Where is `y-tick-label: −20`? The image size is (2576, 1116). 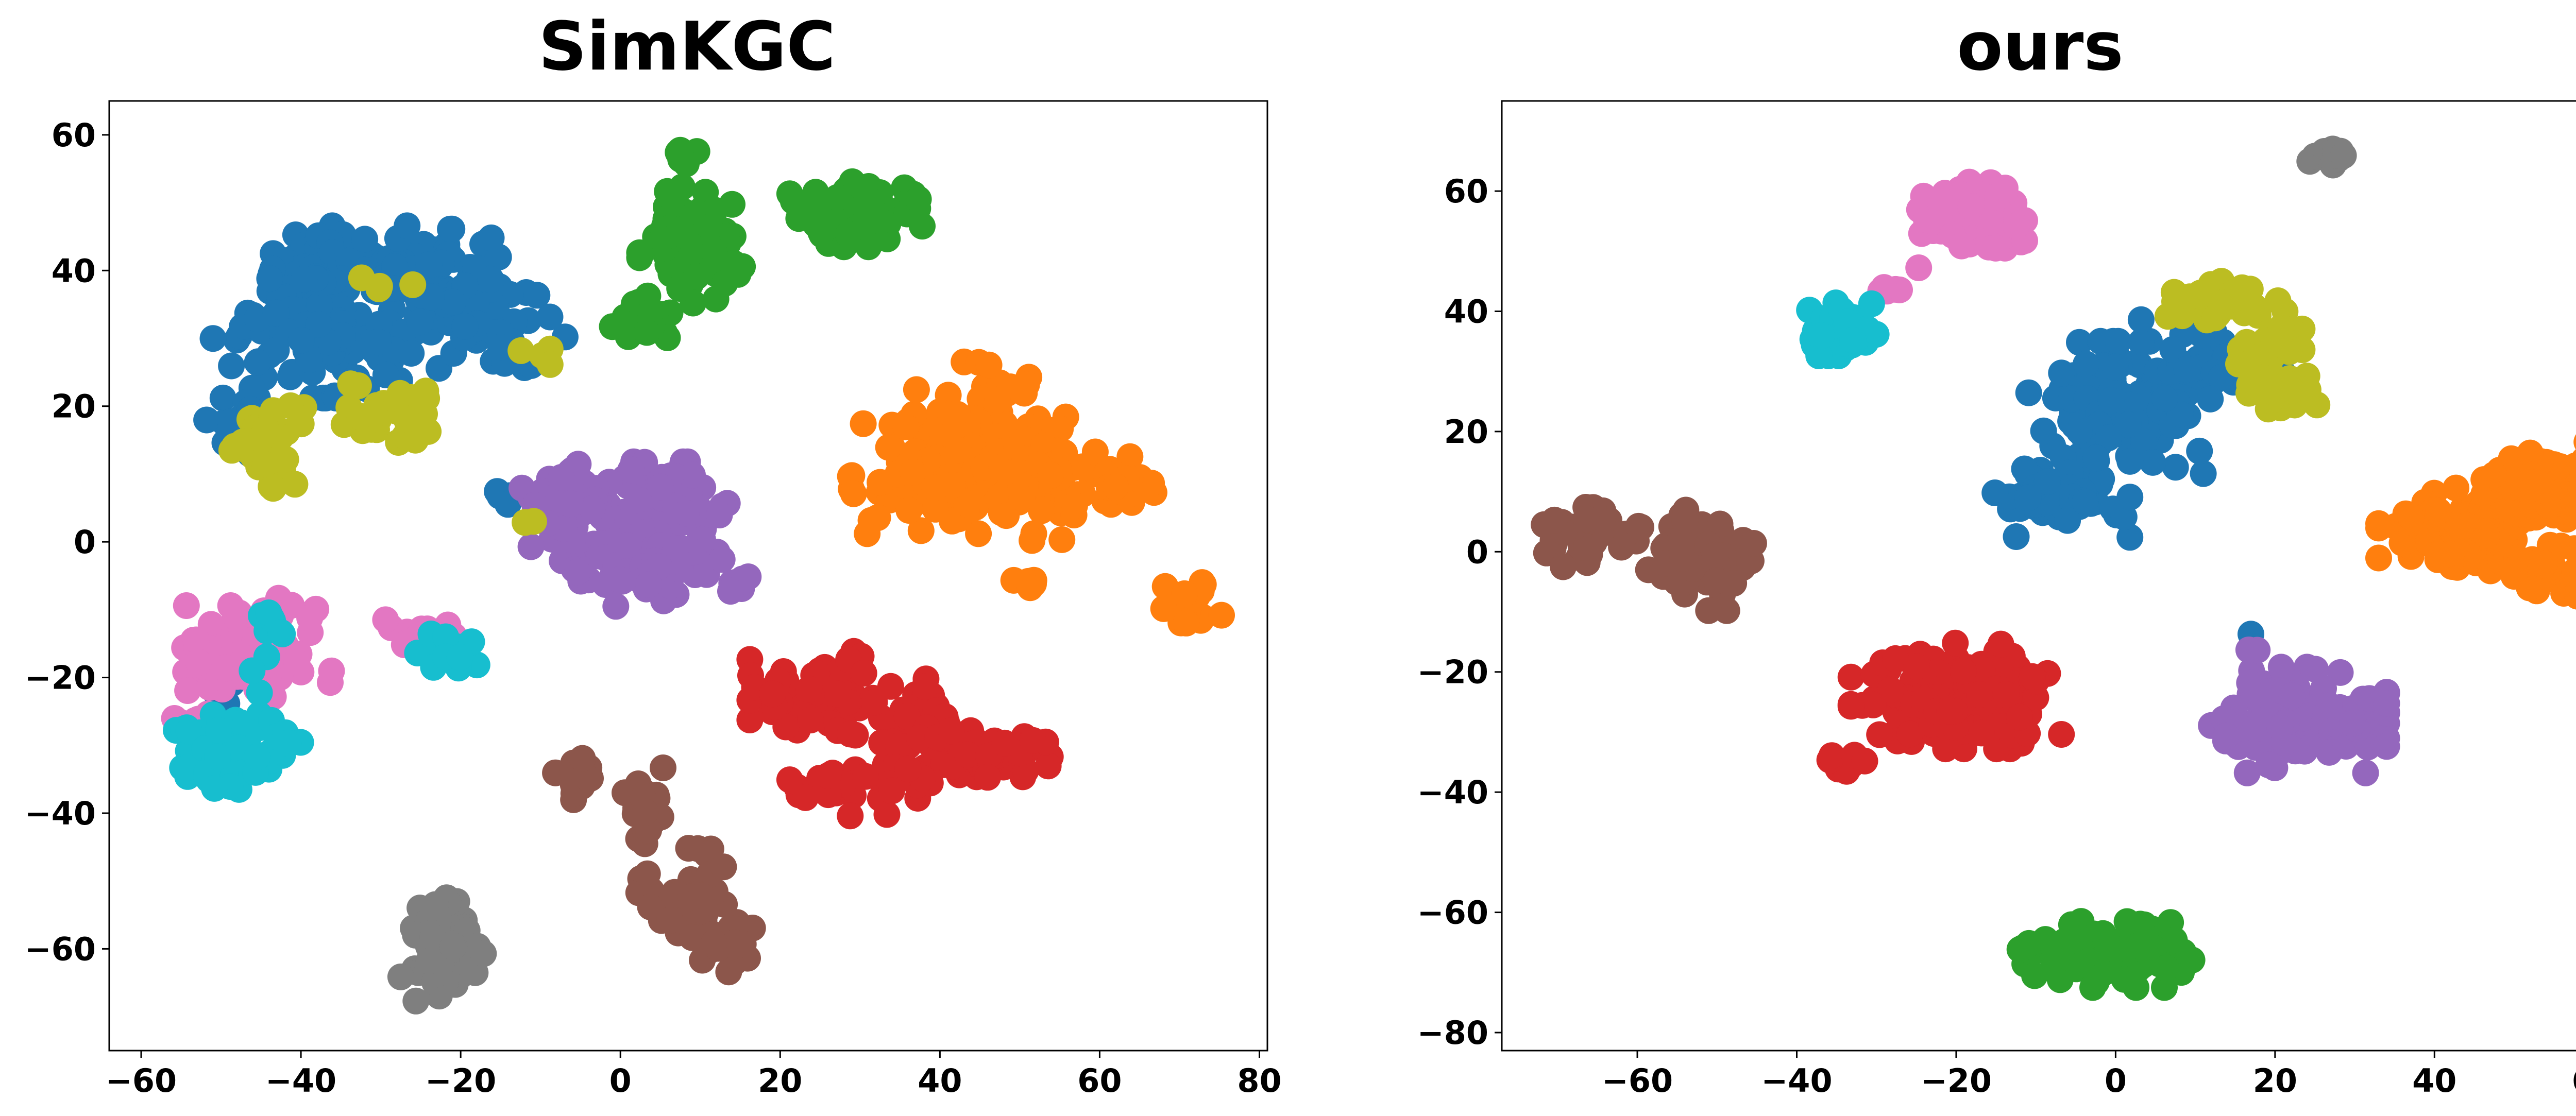
y-tick-label: −20 is located at coordinates (1452, 672).